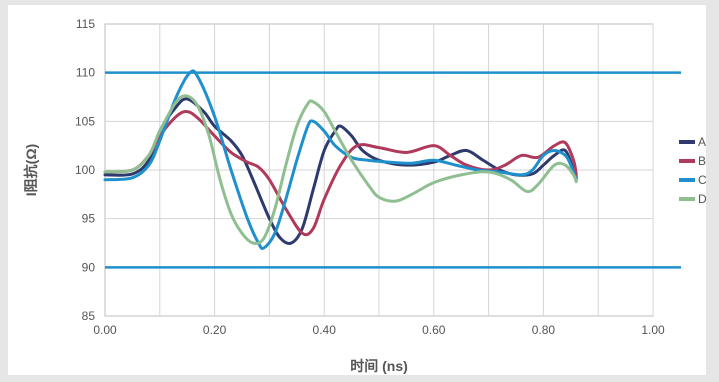 This screenshot has height=382, width=719. What do you see at coordinates (434, 330) in the screenshot?
I see `x-tick-label: 0.60` at bounding box center [434, 330].